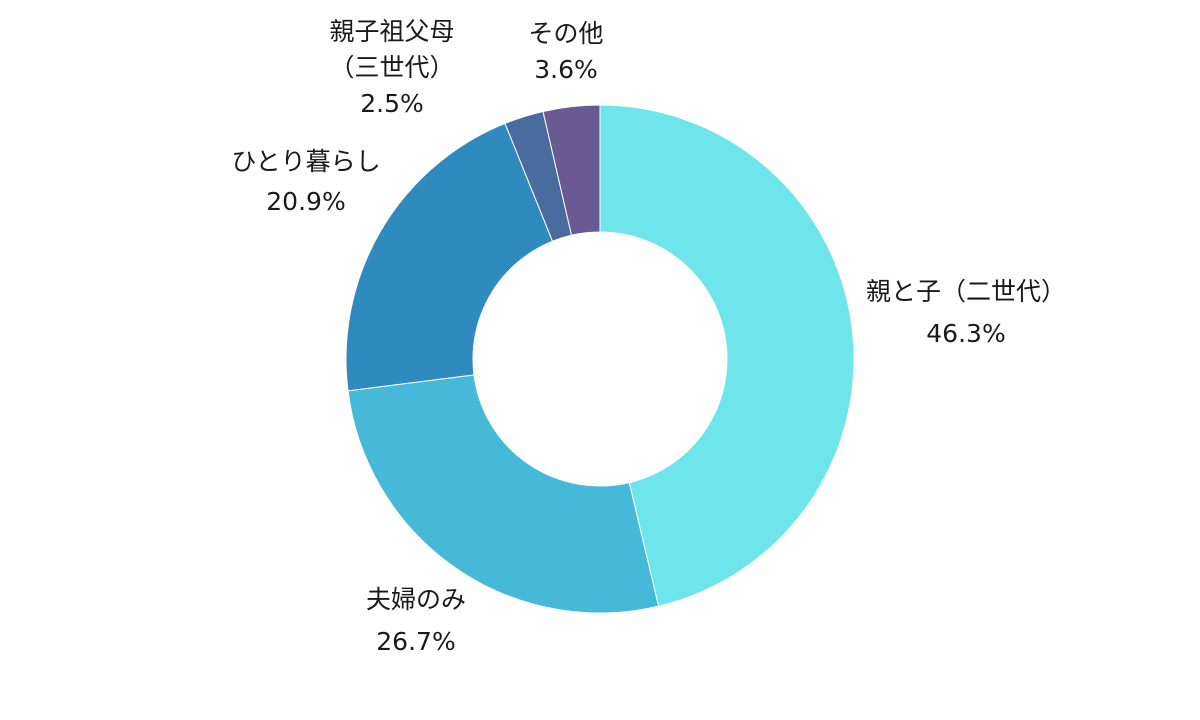 This screenshot has height=720, width=1200. What do you see at coordinates (966, 291) in the screenshot?
I see `slice-category-label: 親と子（二世代）` at bounding box center [966, 291].